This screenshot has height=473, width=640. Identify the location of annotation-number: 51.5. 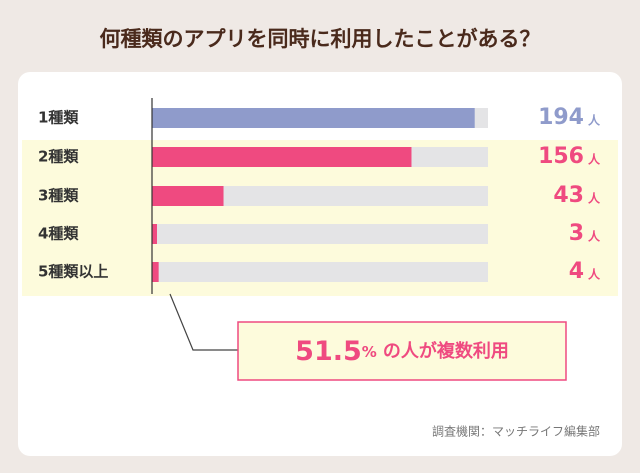
(328, 351).